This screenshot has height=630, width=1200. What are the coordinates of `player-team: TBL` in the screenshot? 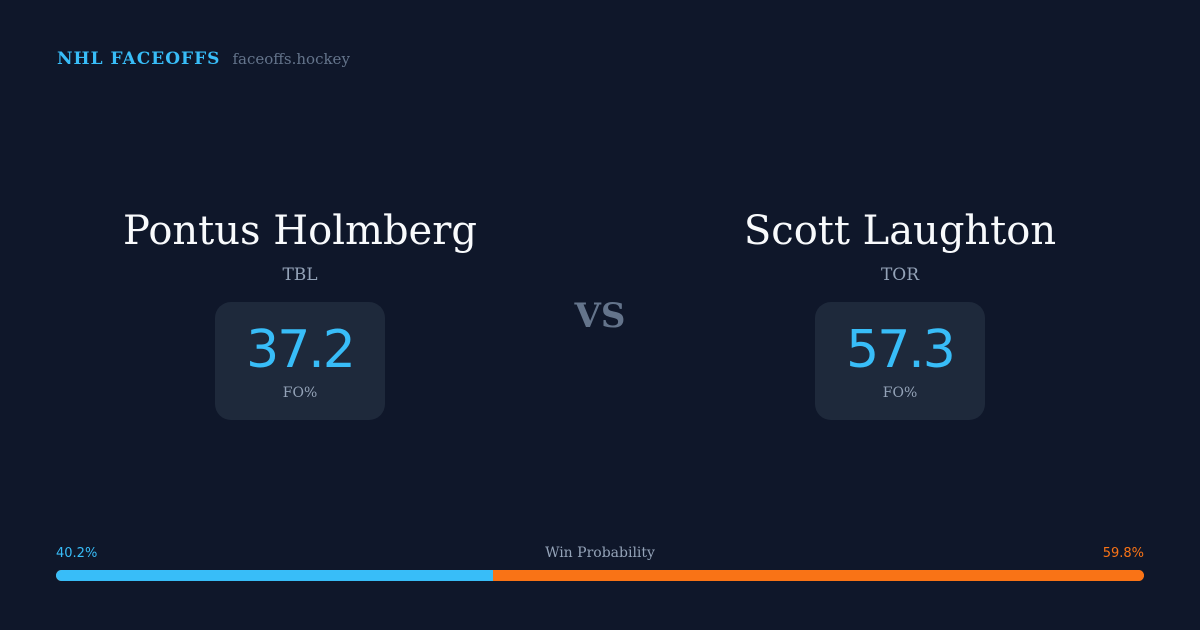 It's located at (300, 275).